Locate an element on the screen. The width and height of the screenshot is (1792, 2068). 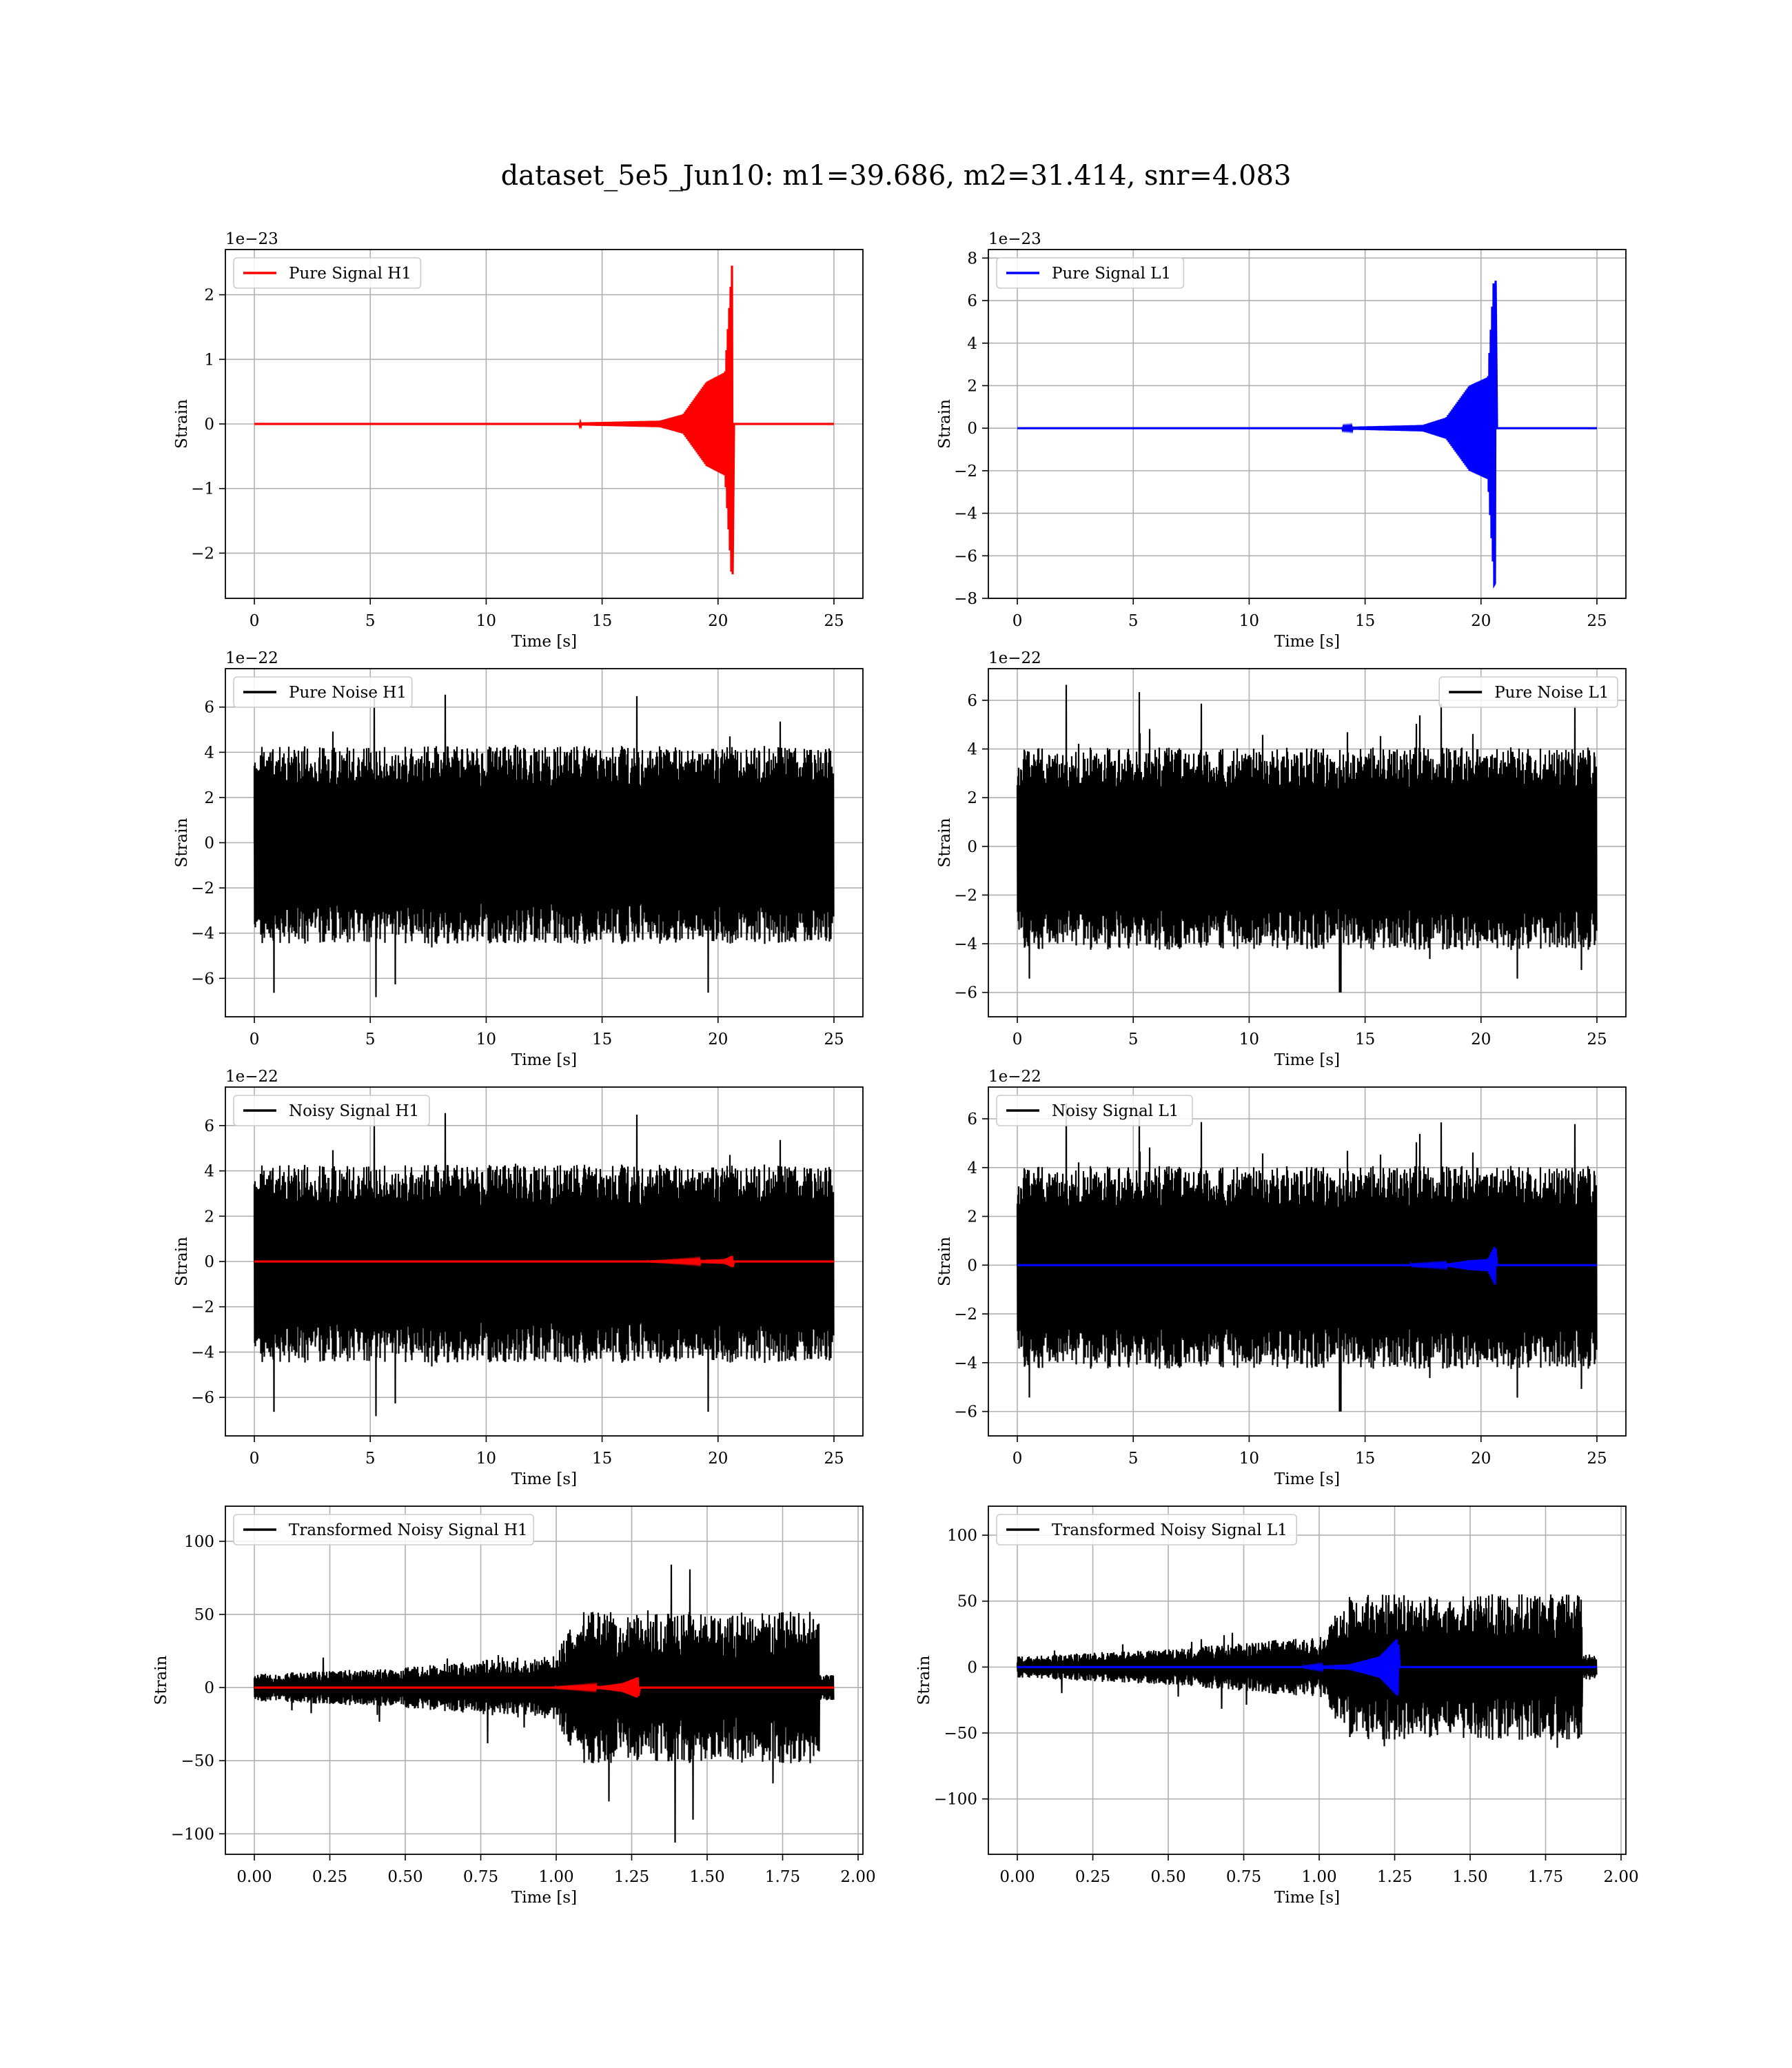
legend: Noisy Signal L1 is located at coordinates (1094, 1110).